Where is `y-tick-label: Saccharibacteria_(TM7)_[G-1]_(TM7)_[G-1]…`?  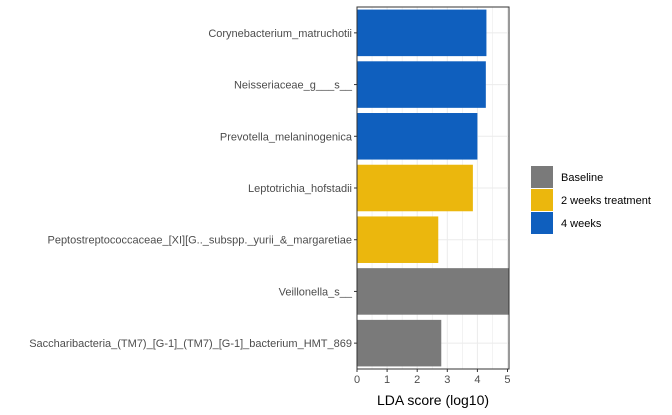 y-tick-label: Saccharibacteria_(TM7)_[G-1]_(TM7)_[G-1]… is located at coordinates (190, 344).